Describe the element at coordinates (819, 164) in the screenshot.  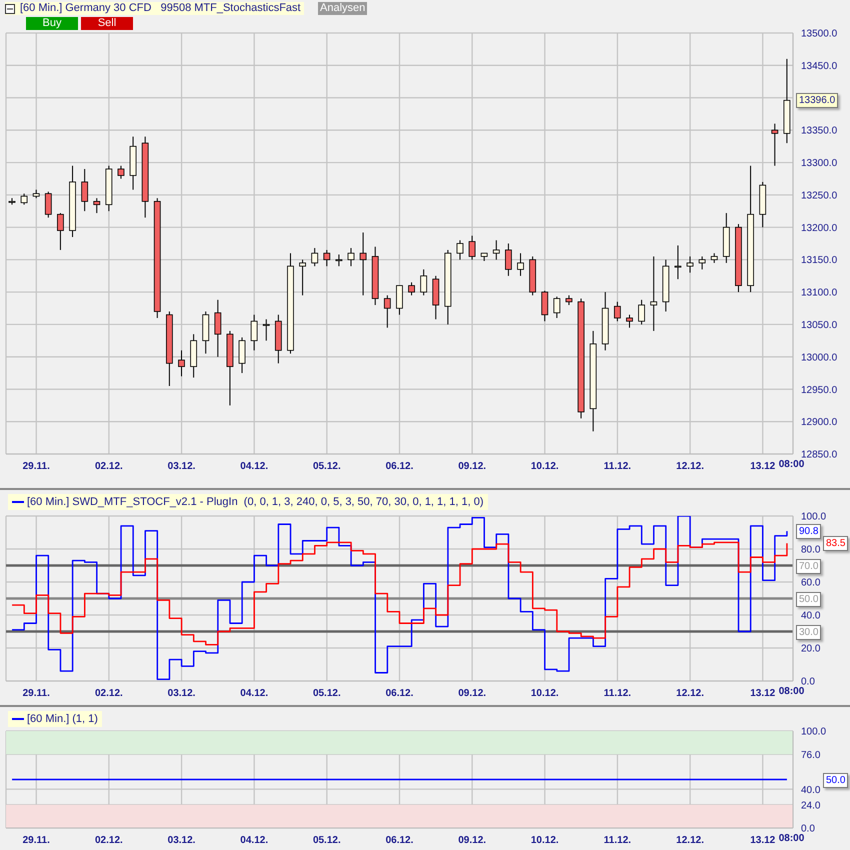
I see `y-tick-label: 13300.0` at that location.